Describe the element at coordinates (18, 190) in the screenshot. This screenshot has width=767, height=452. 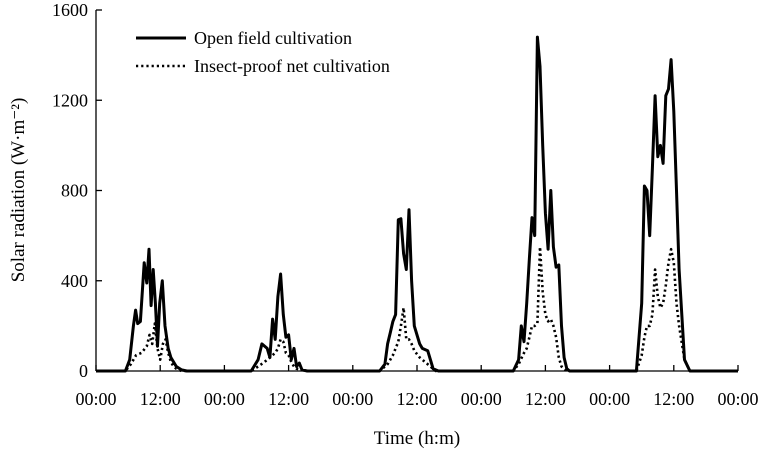
I see `y-axis-title: Solar radiation (W·m⁻²)` at that location.